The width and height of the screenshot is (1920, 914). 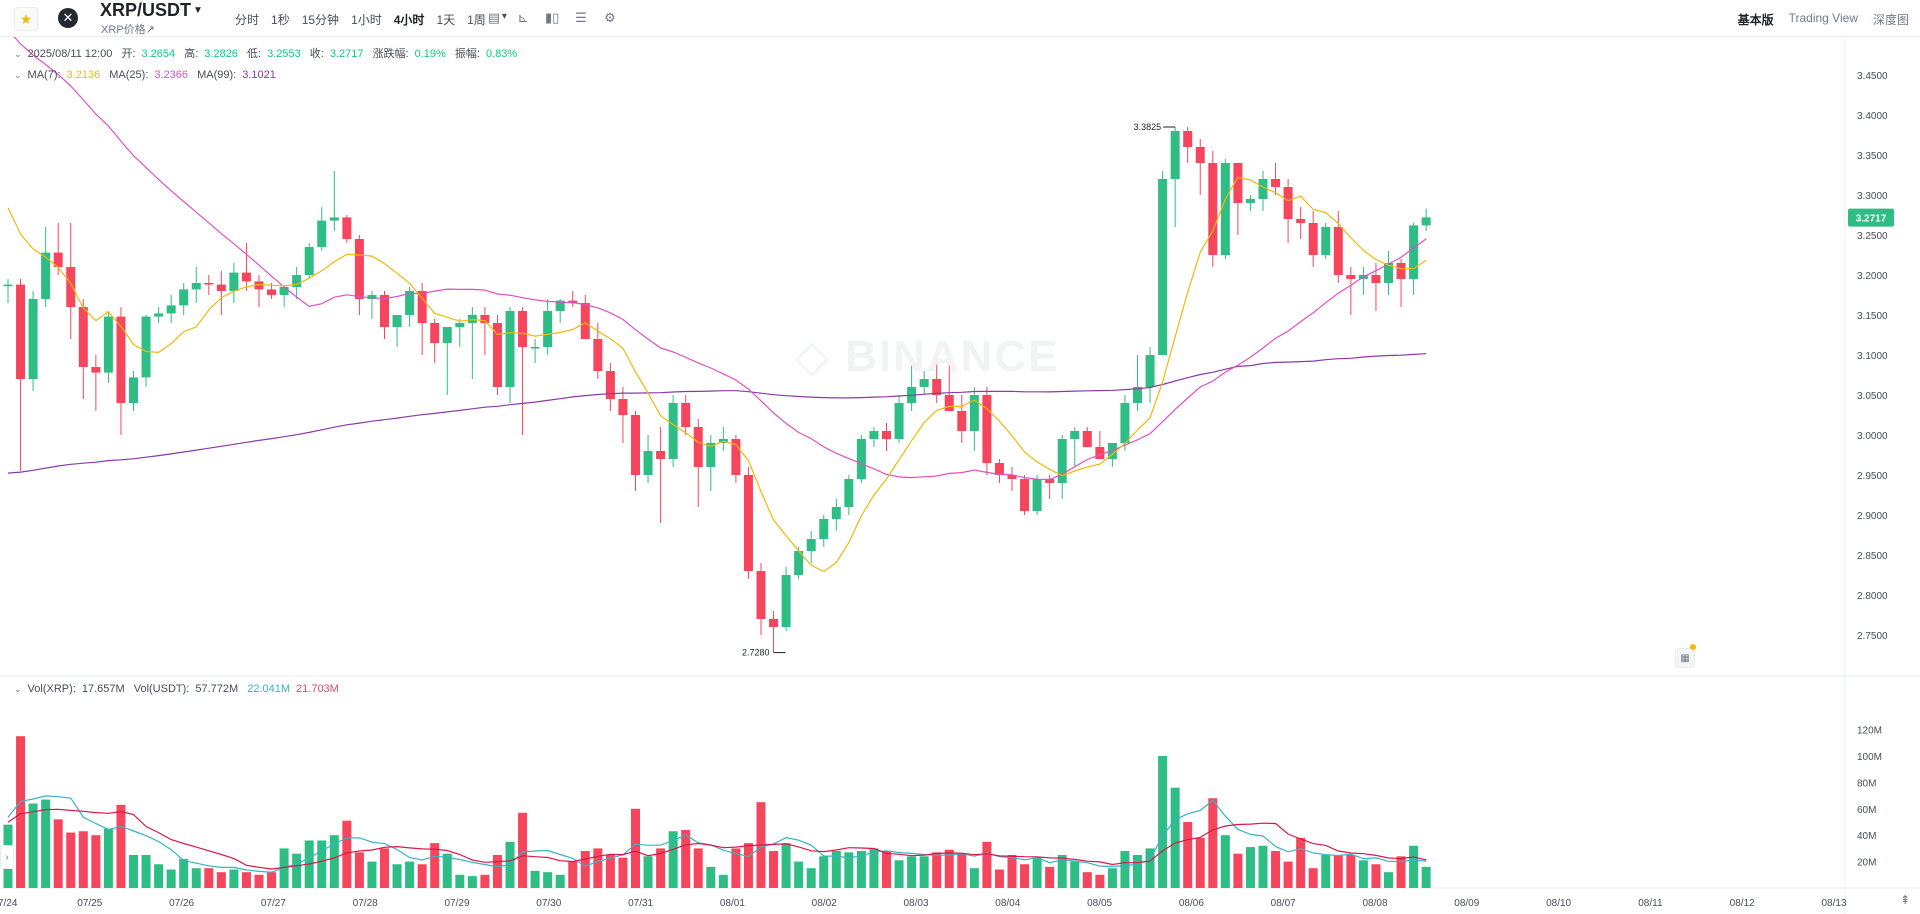 I want to click on interval-tab-active: 4小时, so click(x=409, y=20).